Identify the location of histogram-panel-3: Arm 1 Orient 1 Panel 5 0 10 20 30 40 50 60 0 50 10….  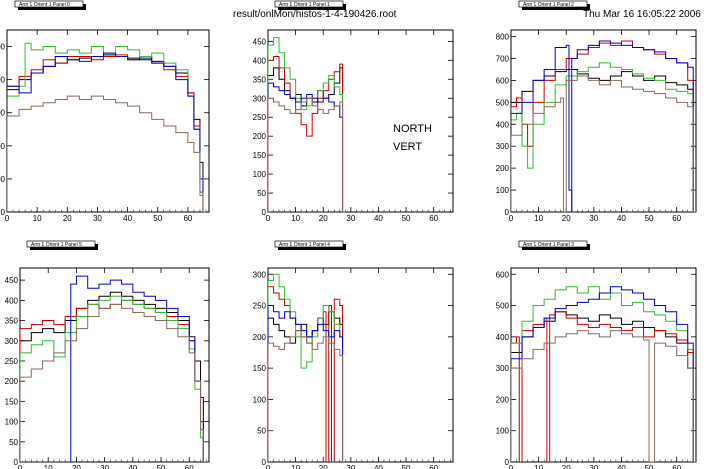
(107, 354).